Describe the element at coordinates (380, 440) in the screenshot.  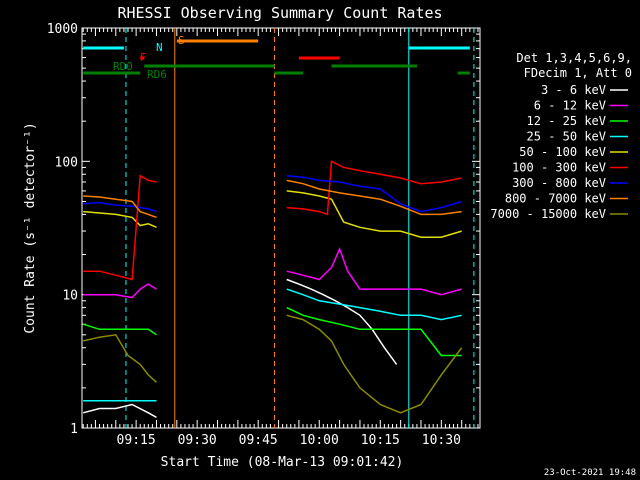
I see `x-tick-label: 10:15` at that location.